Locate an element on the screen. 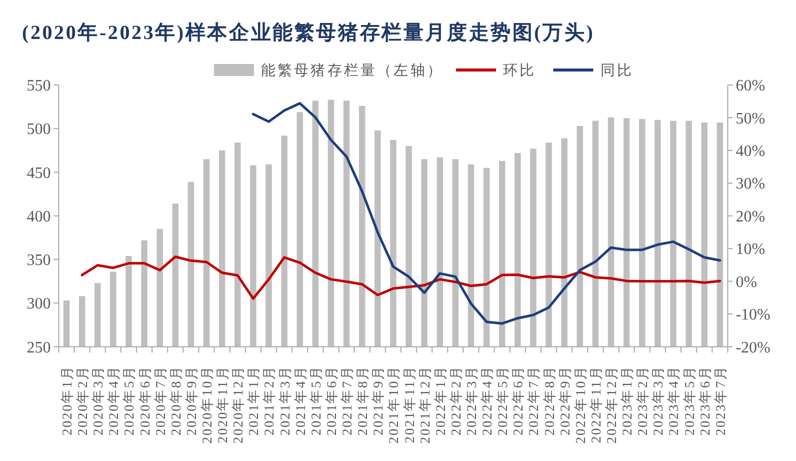 The height and width of the screenshot is (461, 796). legend-label: 能繁母猪存栏量（左轴） is located at coordinates (352, 71).